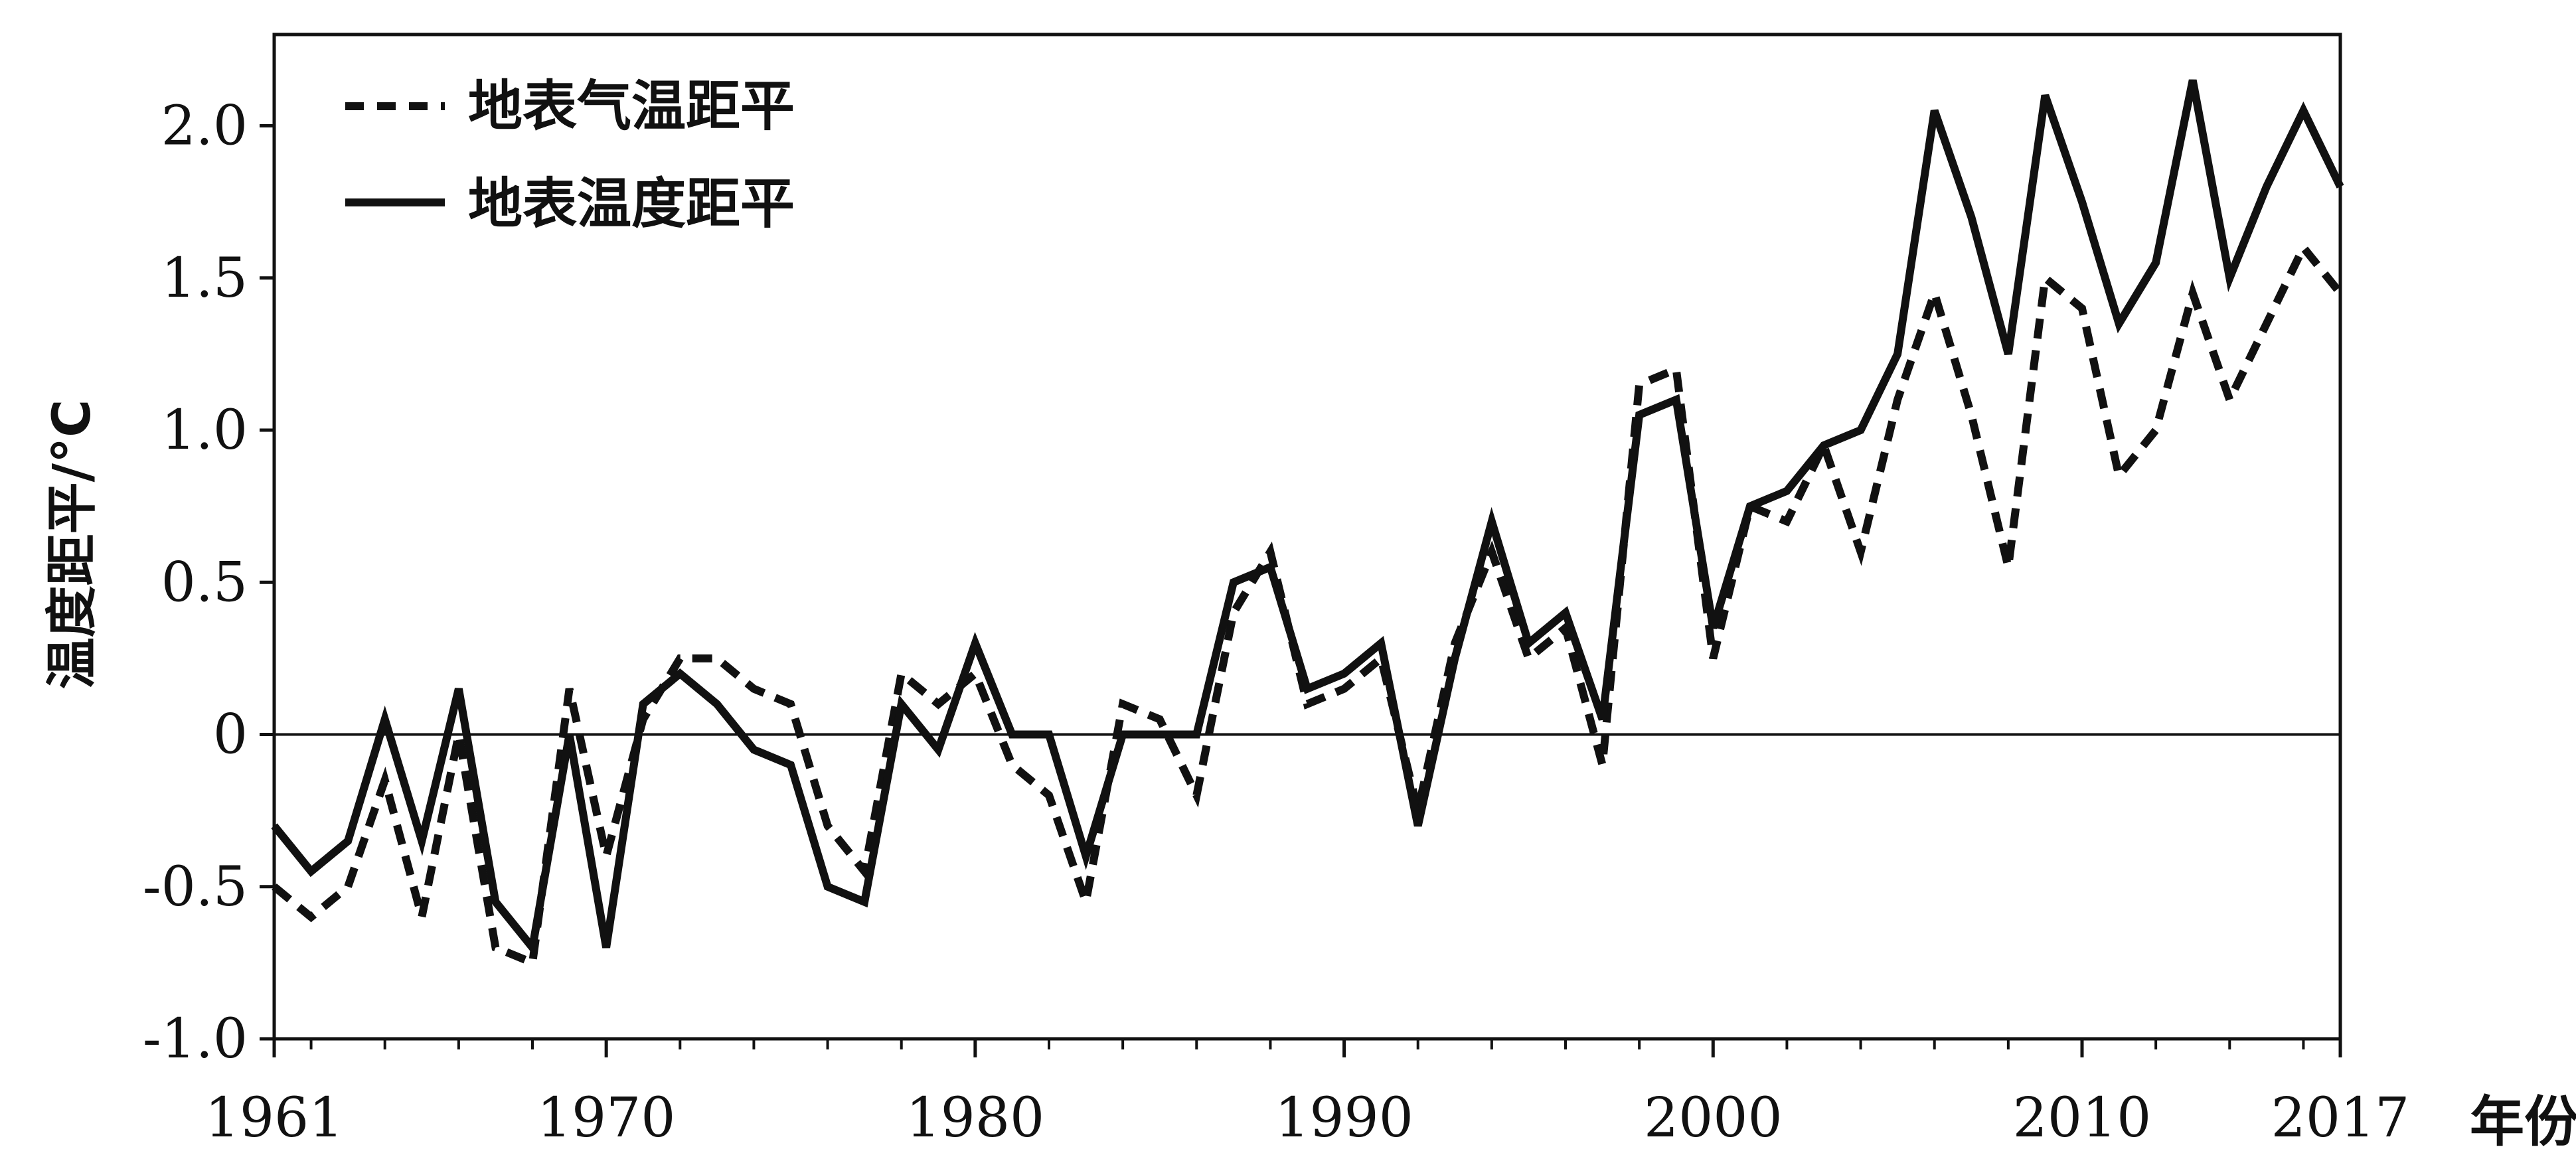  What do you see at coordinates (2523, 1121) in the screenshot?
I see `x-axis-title: 年份` at bounding box center [2523, 1121].